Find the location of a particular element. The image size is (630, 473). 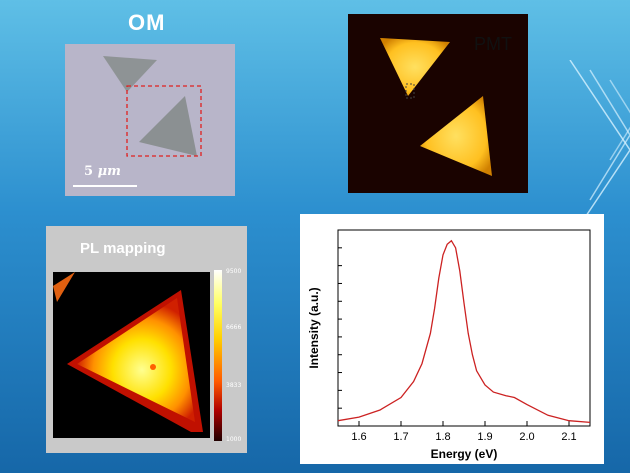

y-axis-label: Intensity (a.u.) is located at coordinates (314, 327).